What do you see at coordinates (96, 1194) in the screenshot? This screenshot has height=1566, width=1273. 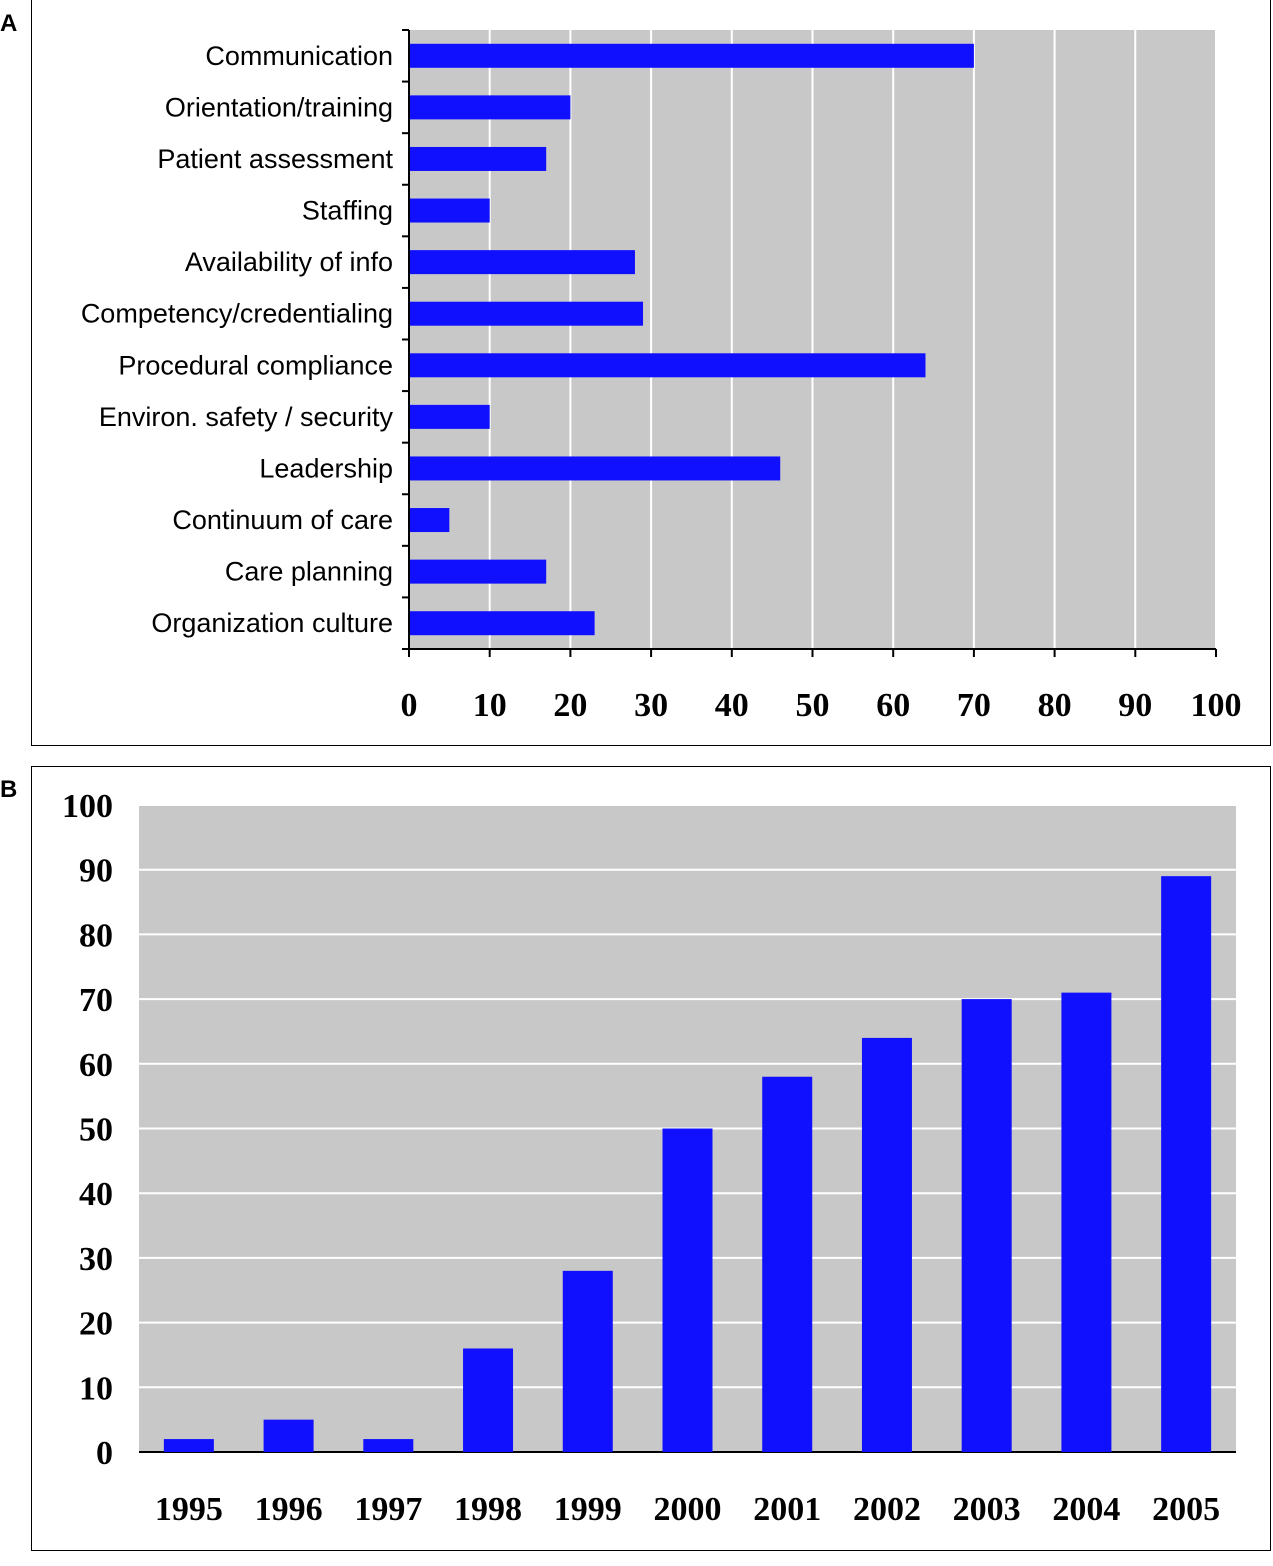 I see `y-tick-label: 40` at bounding box center [96, 1194].